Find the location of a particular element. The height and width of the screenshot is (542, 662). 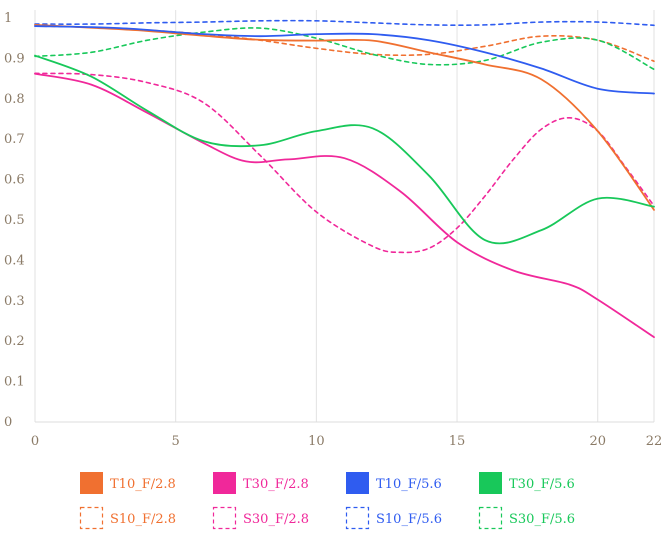

y-tick-label: 0.8 is located at coordinates (14, 99).